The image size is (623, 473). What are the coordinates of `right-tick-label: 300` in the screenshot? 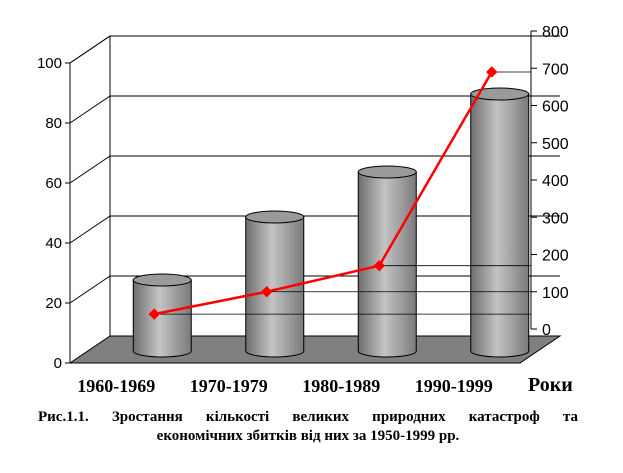 It's located at (555, 218).